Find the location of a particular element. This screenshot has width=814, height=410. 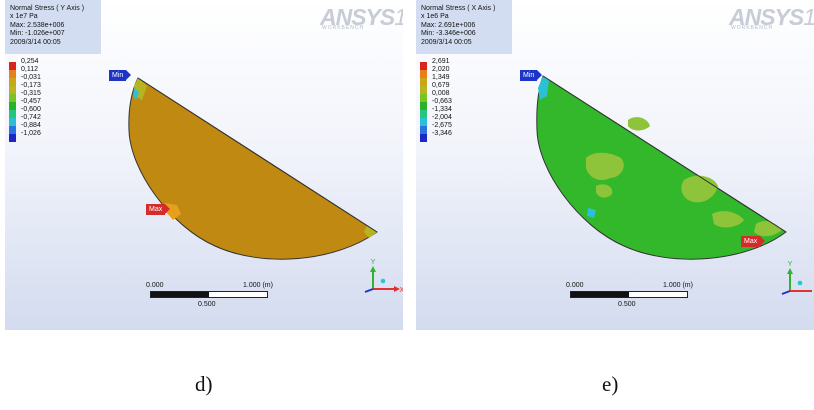

legend-value: 2,020 is located at coordinates (441, 69).